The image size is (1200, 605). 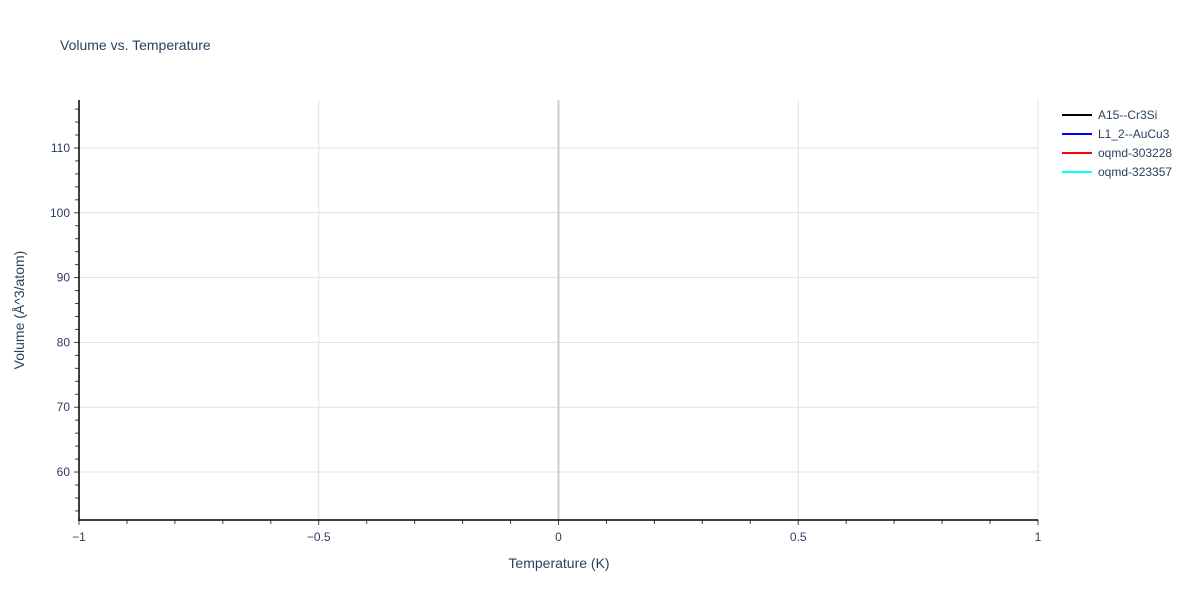 What do you see at coordinates (1038, 537) in the screenshot?
I see `x-tick-label: 1` at bounding box center [1038, 537].